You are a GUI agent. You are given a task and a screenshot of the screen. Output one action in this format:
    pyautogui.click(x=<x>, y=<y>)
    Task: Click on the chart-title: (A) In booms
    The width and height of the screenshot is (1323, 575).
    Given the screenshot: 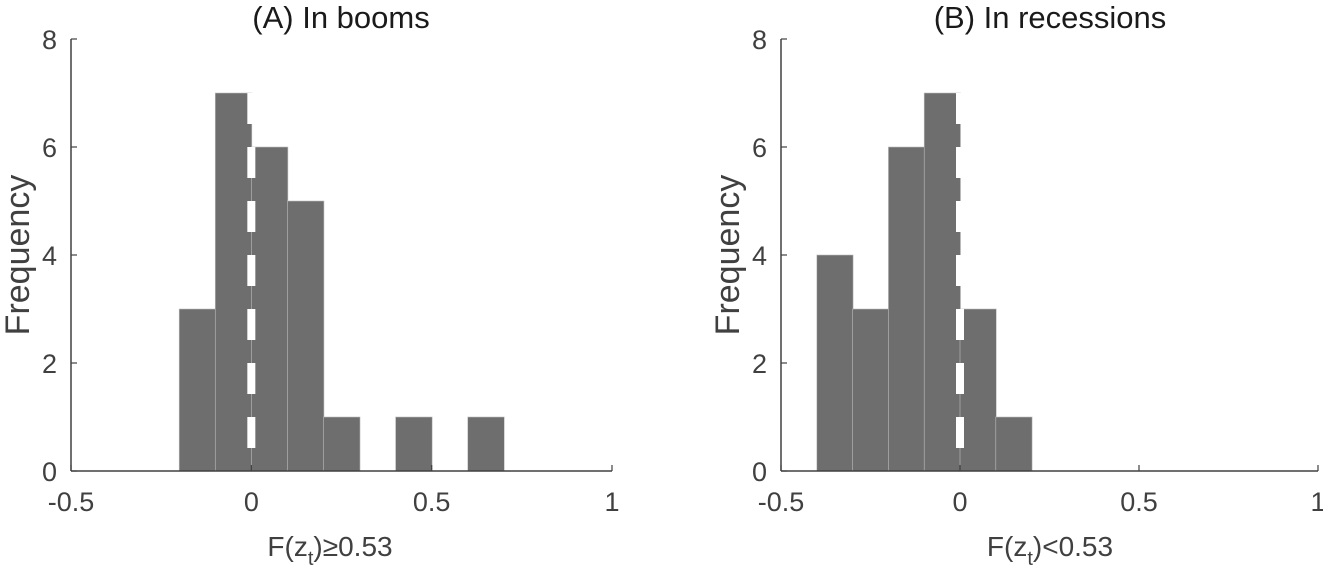 What is the action you would take?
    pyautogui.click(x=340, y=17)
    